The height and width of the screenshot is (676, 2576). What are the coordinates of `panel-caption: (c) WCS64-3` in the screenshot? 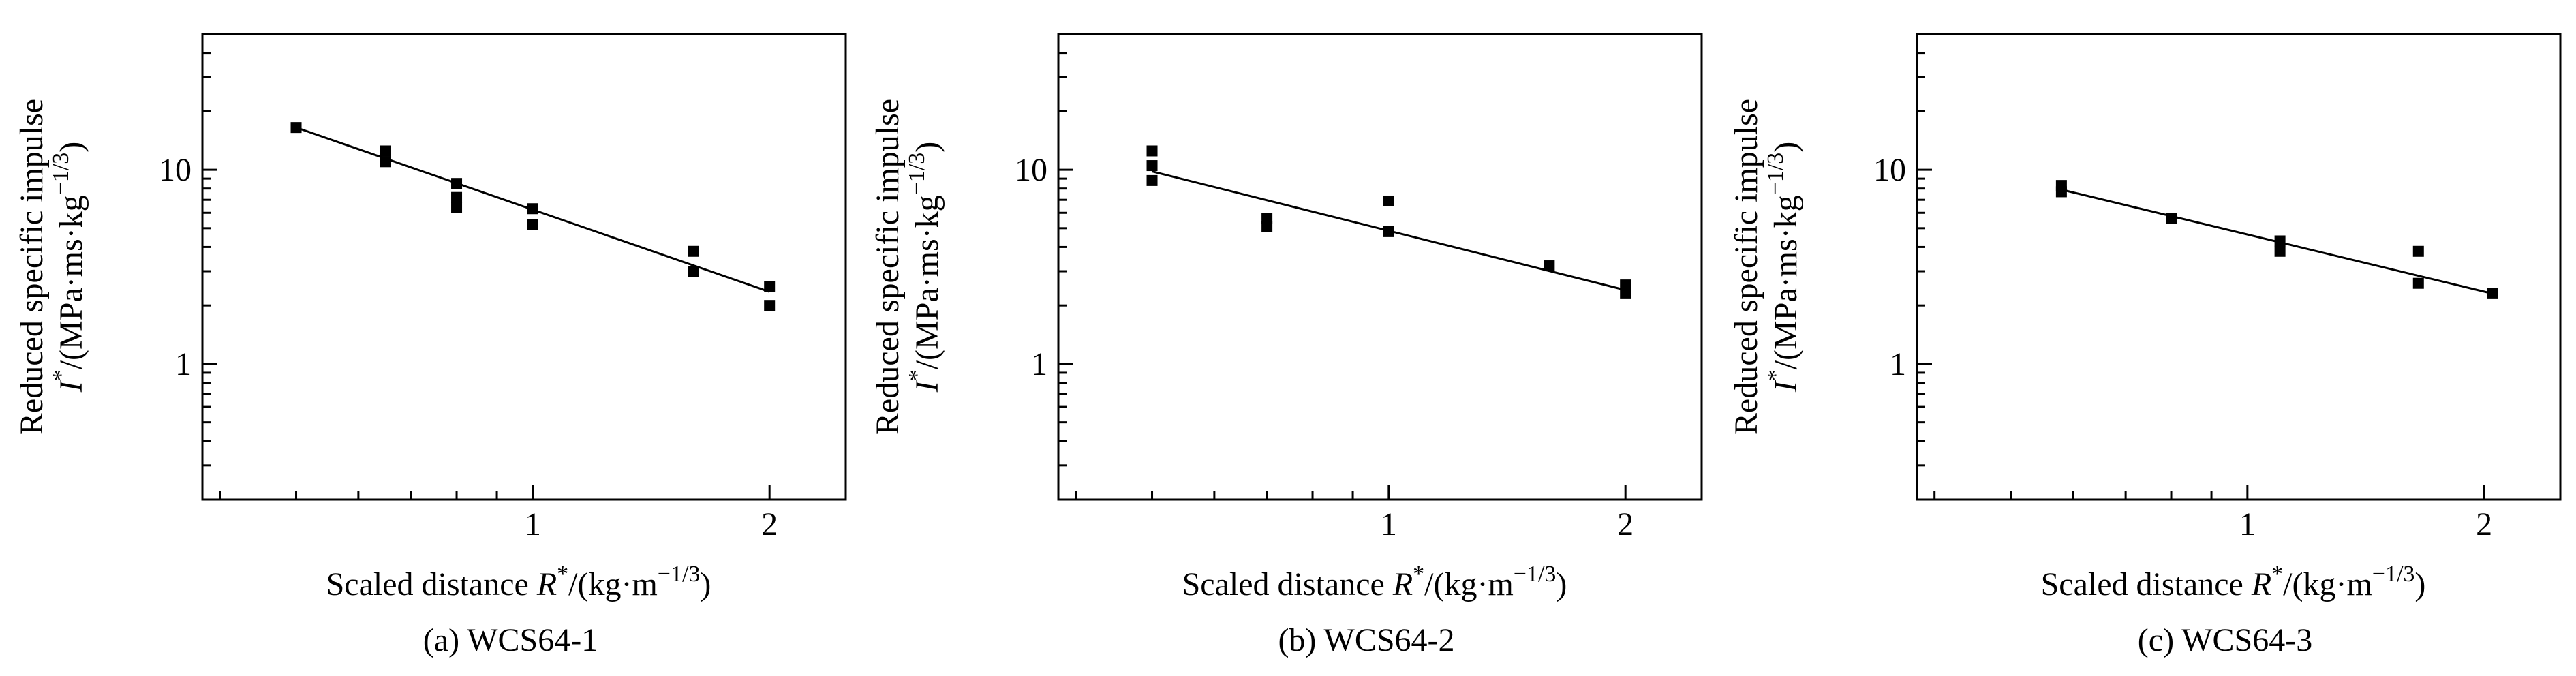 It's located at (2225, 640).